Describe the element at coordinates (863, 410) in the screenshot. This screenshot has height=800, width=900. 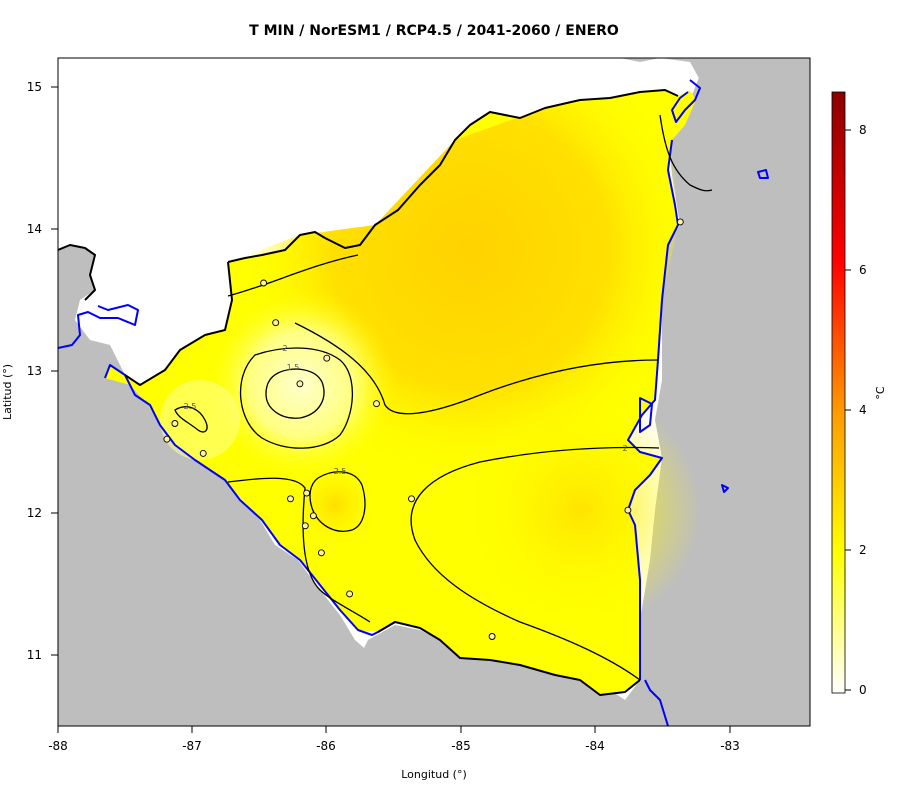
I see `colorbar-tick-label: 4` at that location.